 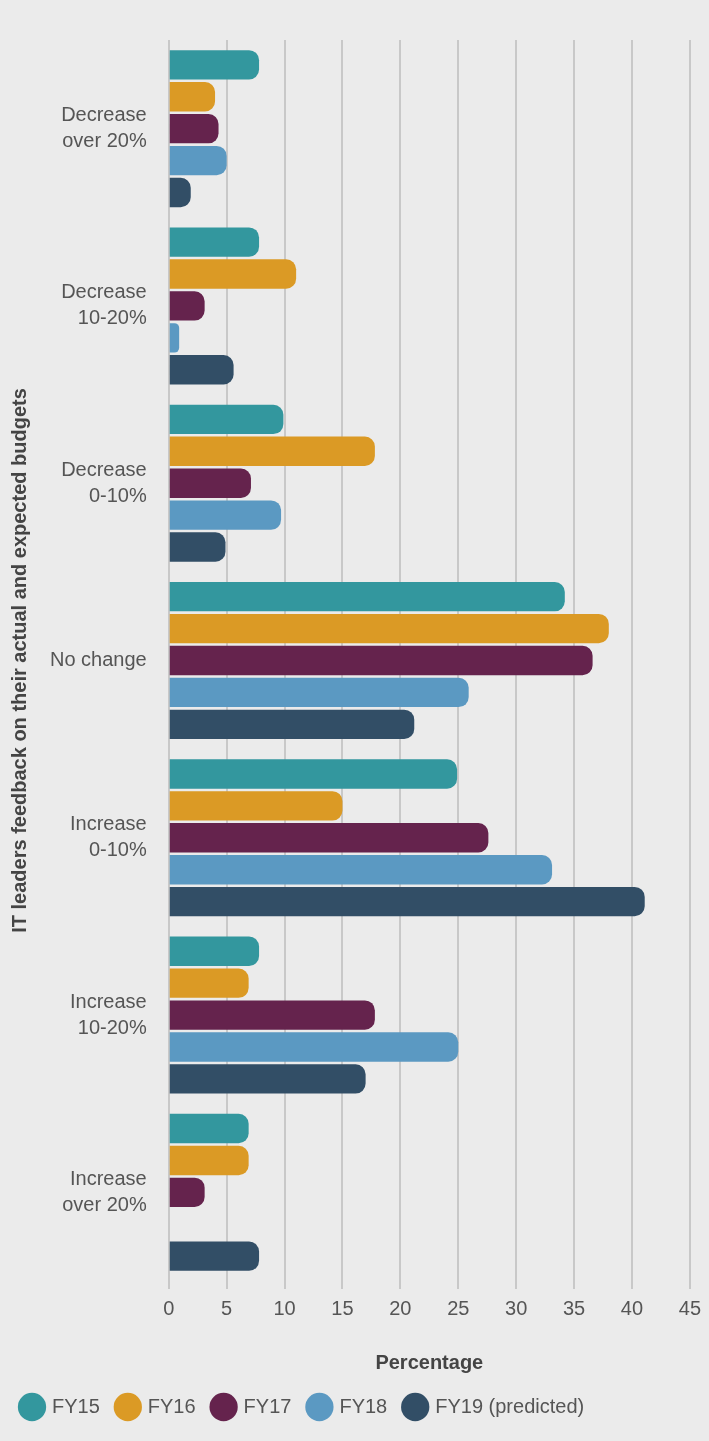 I want to click on x-tick-label: 35, so click(x=574, y=1307).